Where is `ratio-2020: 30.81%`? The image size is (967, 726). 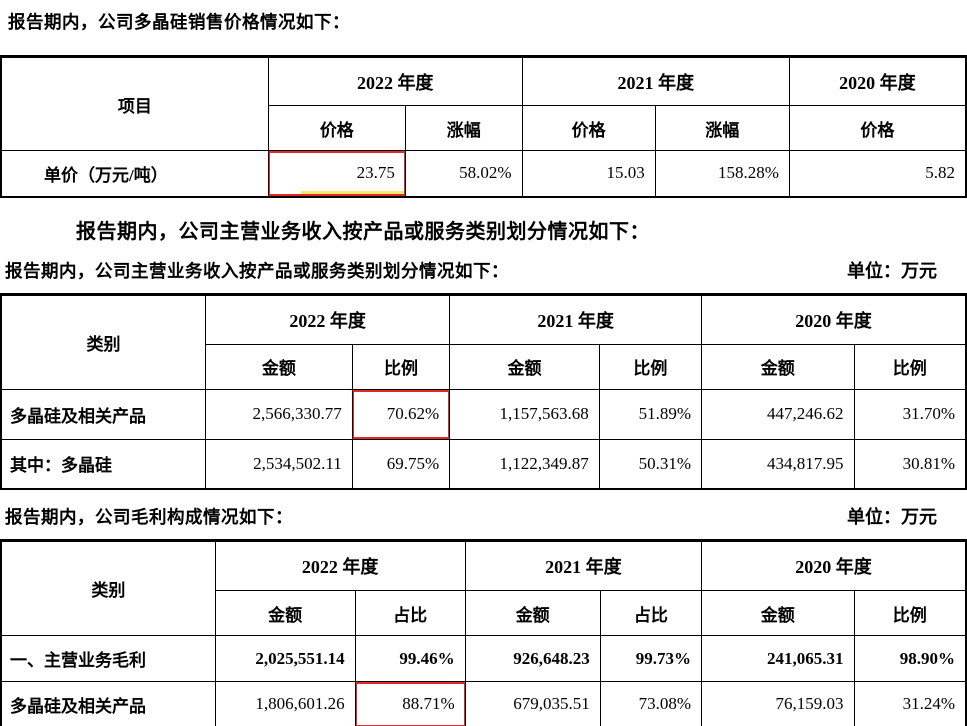
ratio-2020: 30.81% is located at coordinates (910, 464).